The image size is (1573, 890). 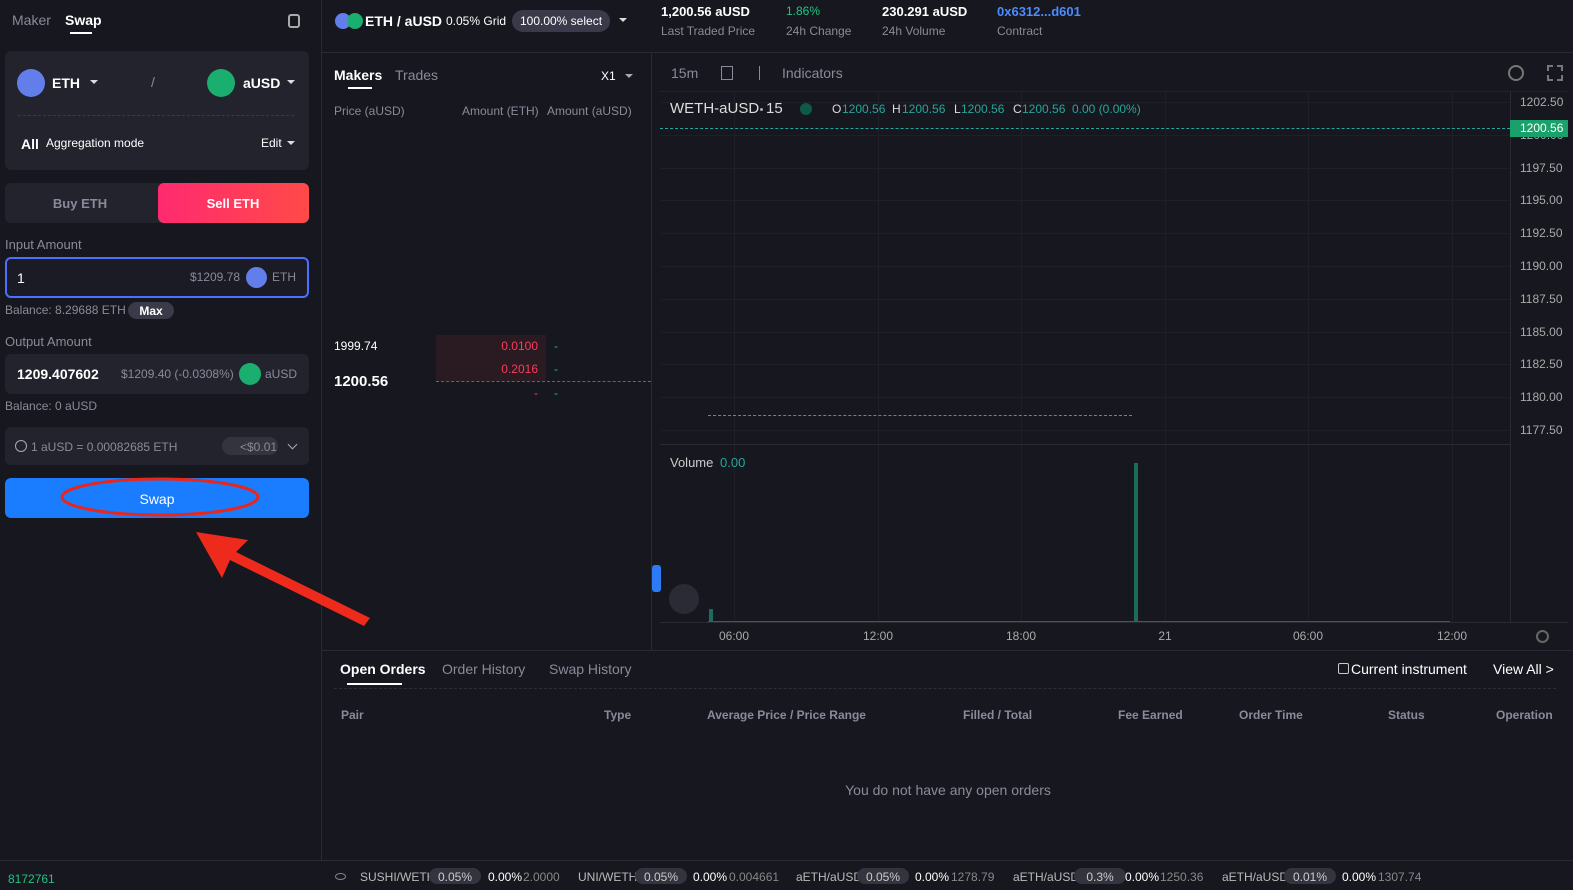 I want to click on tab: Order History, so click(x=484, y=669).